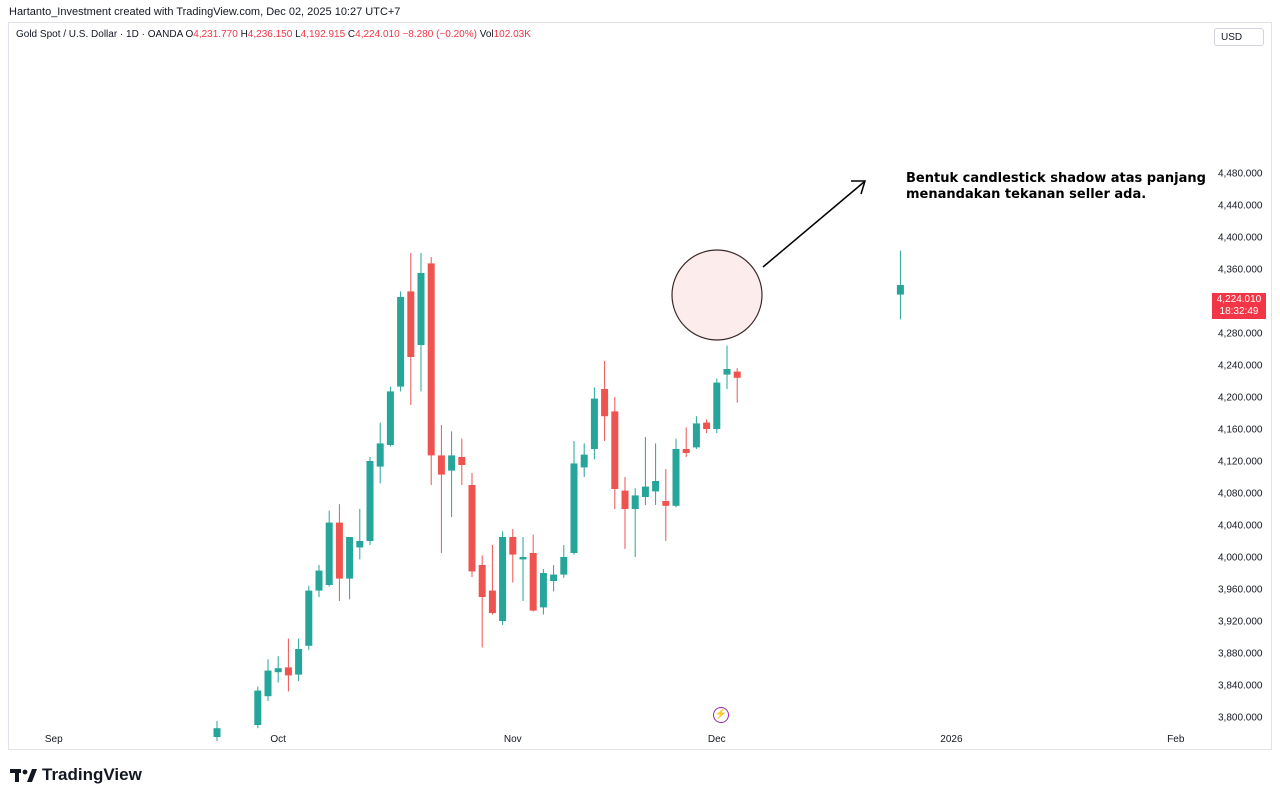  What do you see at coordinates (1240, 334) in the screenshot?
I see `price-tick-label: 4,280.000` at bounding box center [1240, 334].